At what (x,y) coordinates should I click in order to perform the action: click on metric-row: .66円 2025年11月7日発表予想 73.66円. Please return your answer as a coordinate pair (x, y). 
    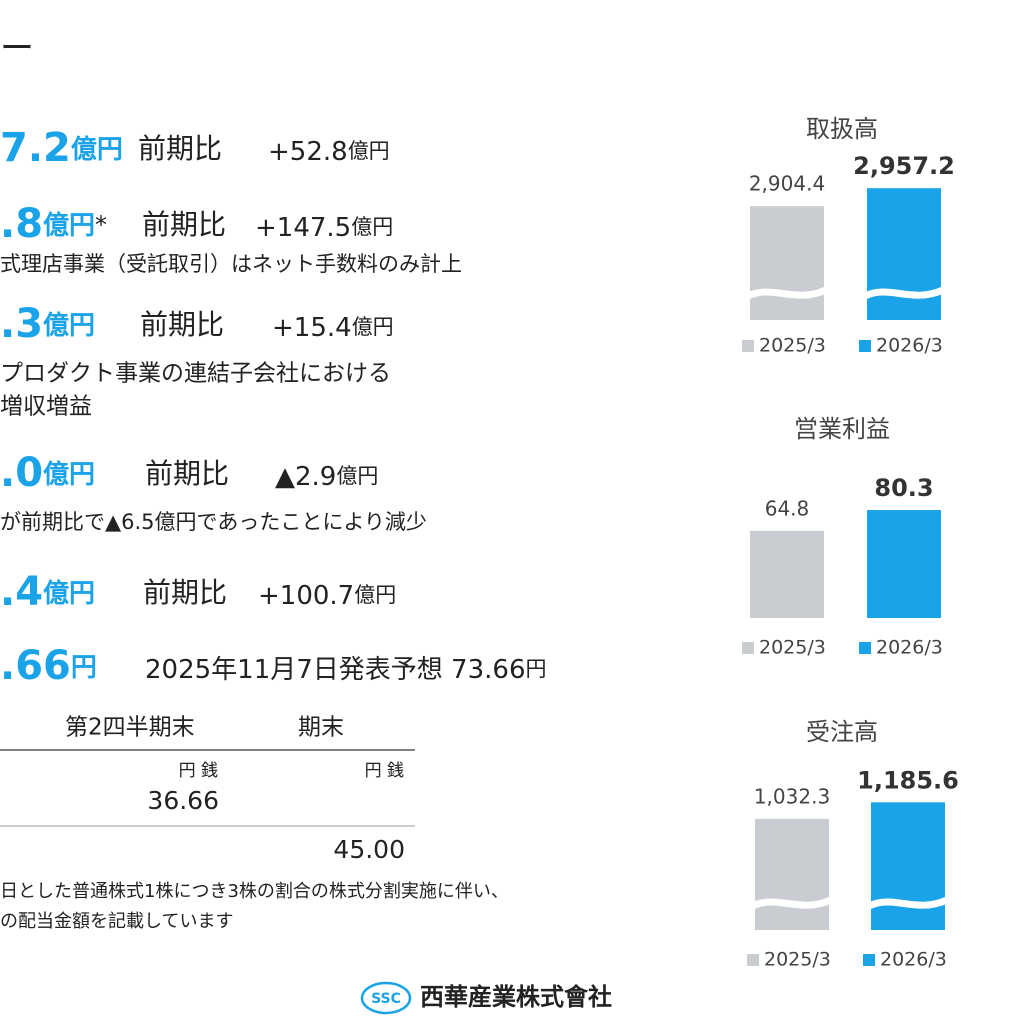
    Looking at the image, I should click on (273, 666).